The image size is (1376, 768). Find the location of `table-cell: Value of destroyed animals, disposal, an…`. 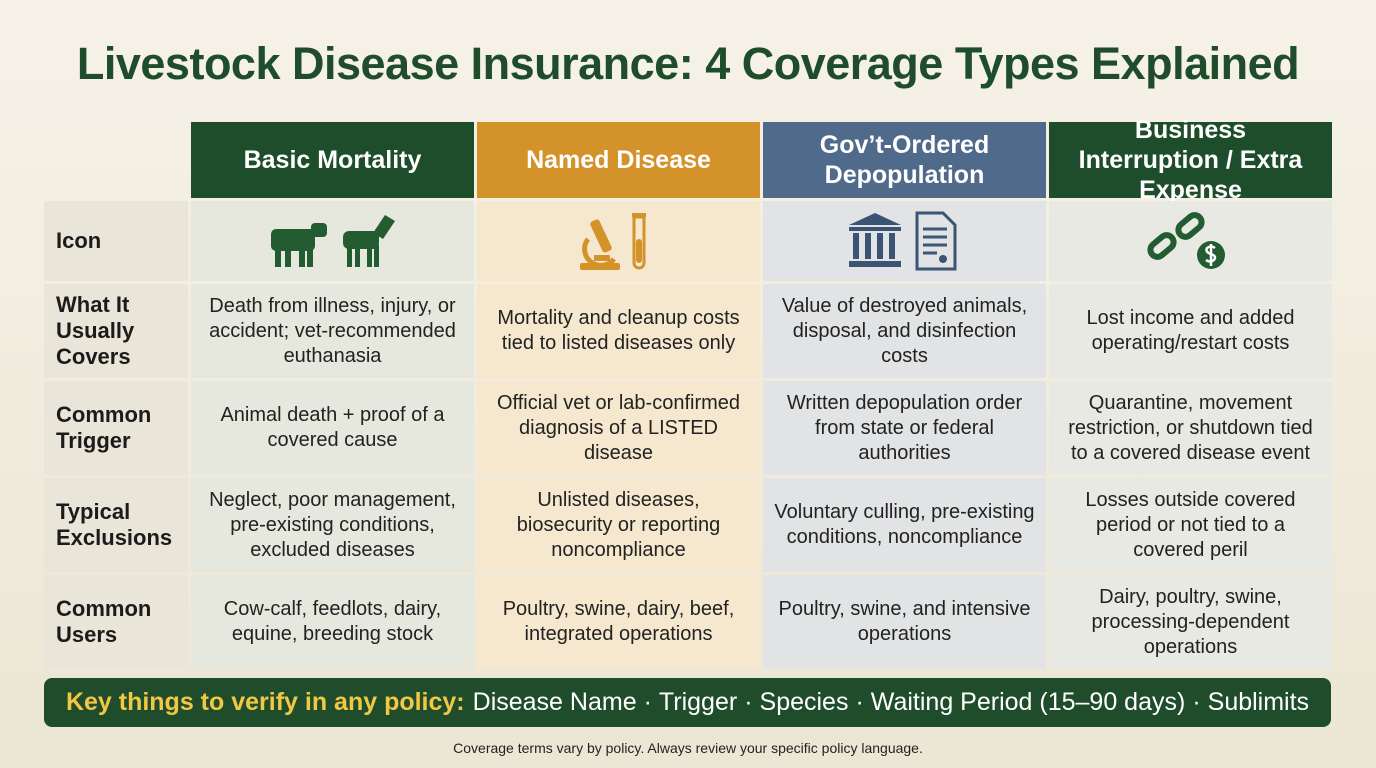

table-cell: Value of destroyed animals, disposal, an… is located at coordinates (904, 331).